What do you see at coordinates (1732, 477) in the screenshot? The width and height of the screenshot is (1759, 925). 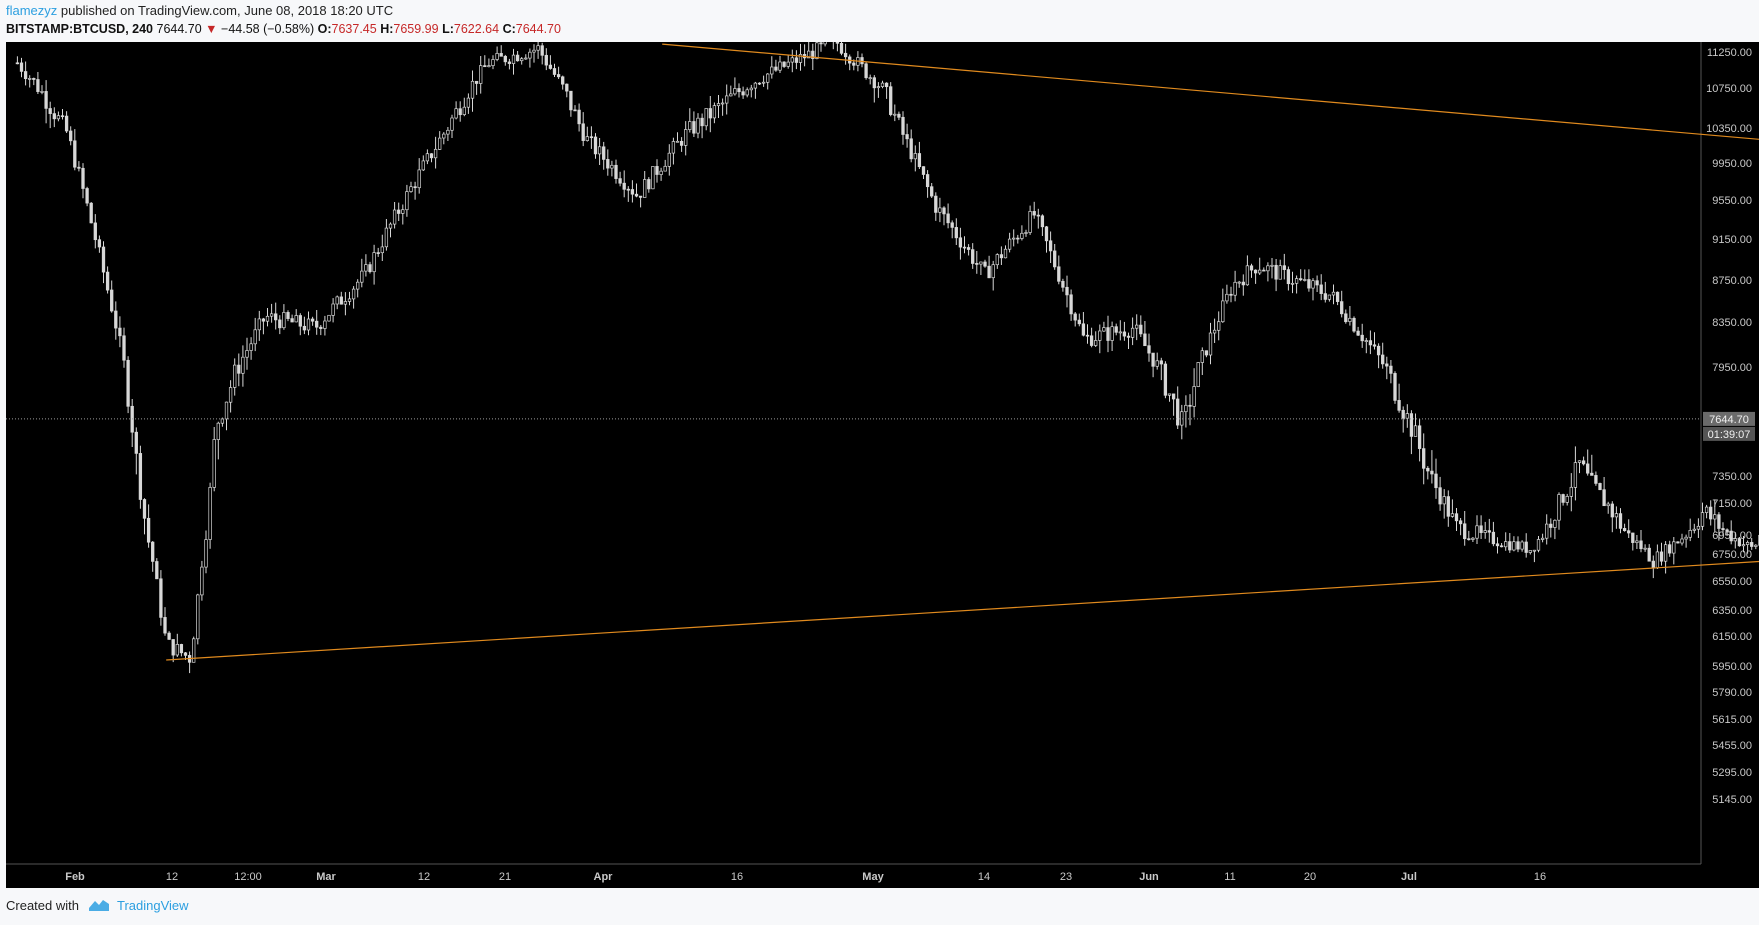 I see `price-tick-label: 7350.00` at bounding box center [1732, 477].